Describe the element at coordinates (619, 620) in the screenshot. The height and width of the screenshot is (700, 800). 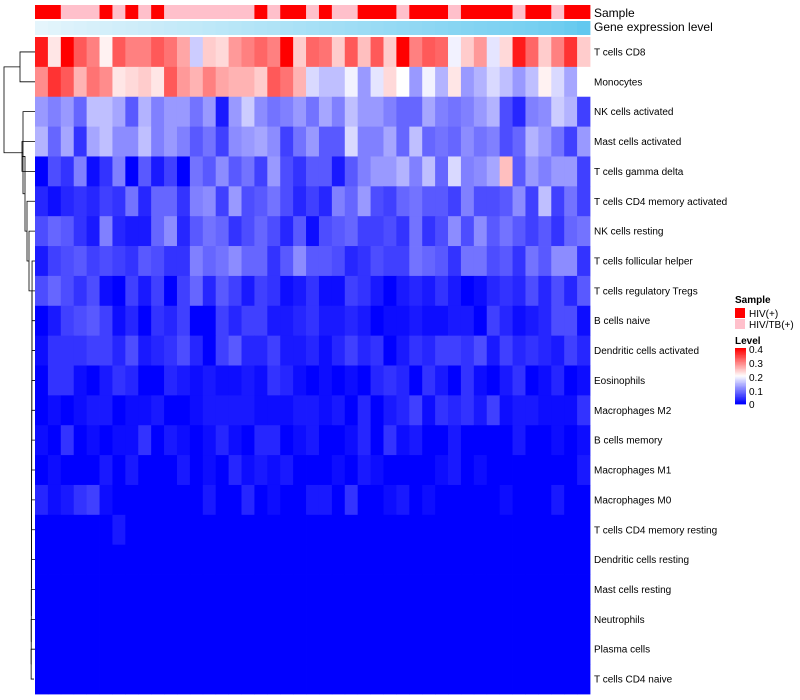
I see `row-label: Neutrophils` at that location.